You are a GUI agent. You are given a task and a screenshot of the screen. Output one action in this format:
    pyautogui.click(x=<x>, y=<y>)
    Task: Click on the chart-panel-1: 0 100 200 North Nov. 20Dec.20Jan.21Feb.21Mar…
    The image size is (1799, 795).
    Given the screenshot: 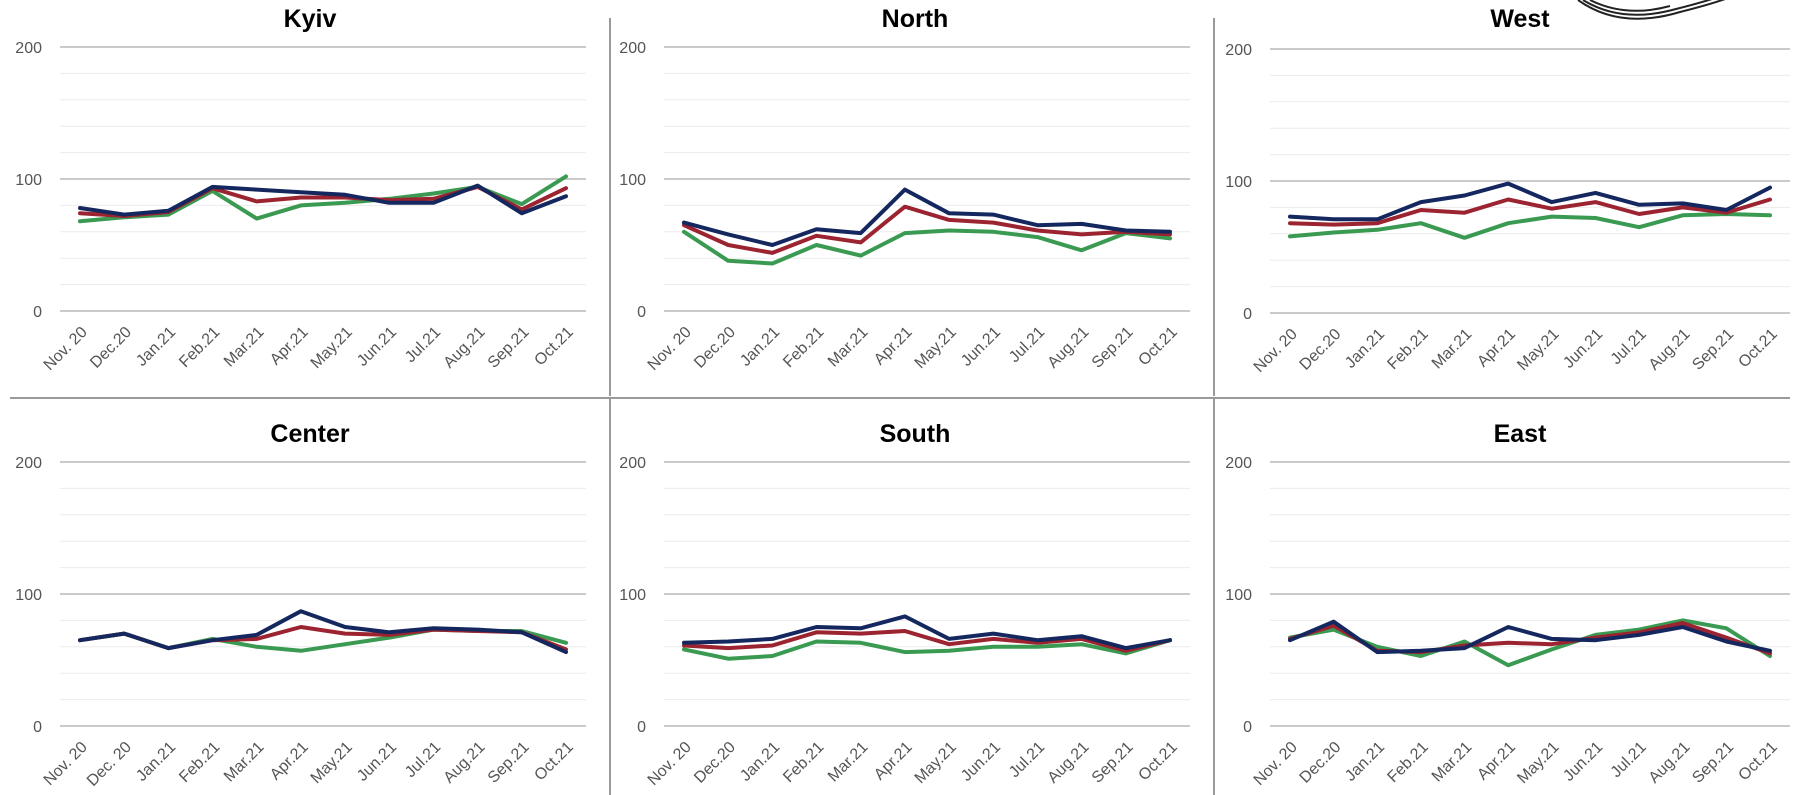 What is the action you would take?
    pyautogui.click(x=904, y=189)
    